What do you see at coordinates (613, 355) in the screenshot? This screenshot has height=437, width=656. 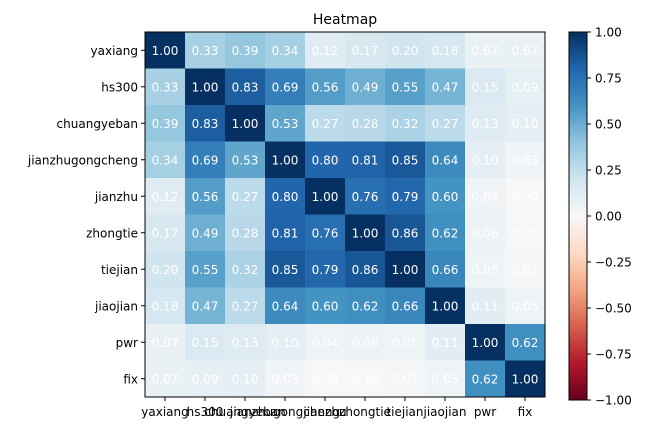 I see `colorbar-tick-label: −0.75` at bounding box center [613, 355].